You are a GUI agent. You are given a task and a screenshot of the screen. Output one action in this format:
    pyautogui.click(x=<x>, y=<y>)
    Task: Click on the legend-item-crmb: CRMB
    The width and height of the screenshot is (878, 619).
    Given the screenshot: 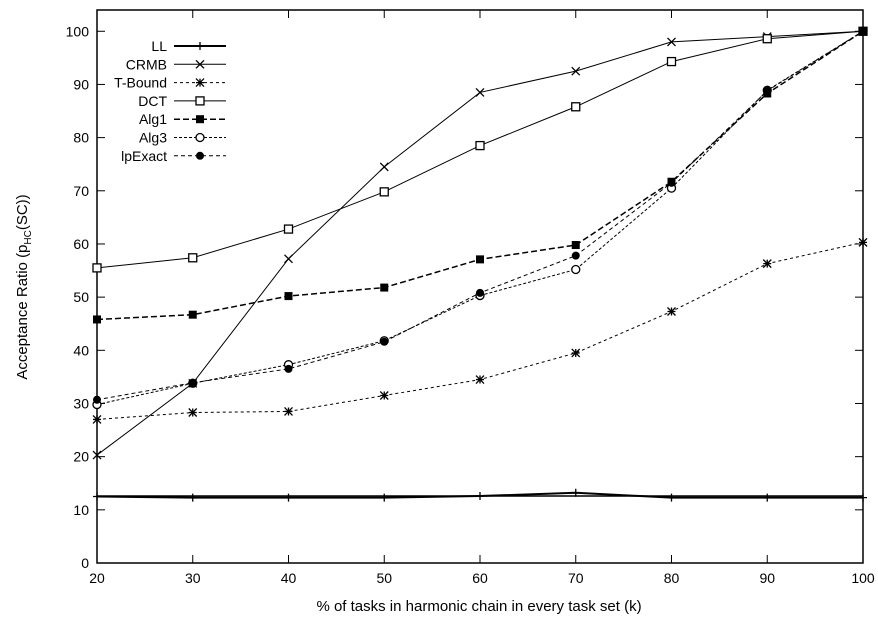 What is the action you would take?
    pyautogui.click(x=176, y=64)
    